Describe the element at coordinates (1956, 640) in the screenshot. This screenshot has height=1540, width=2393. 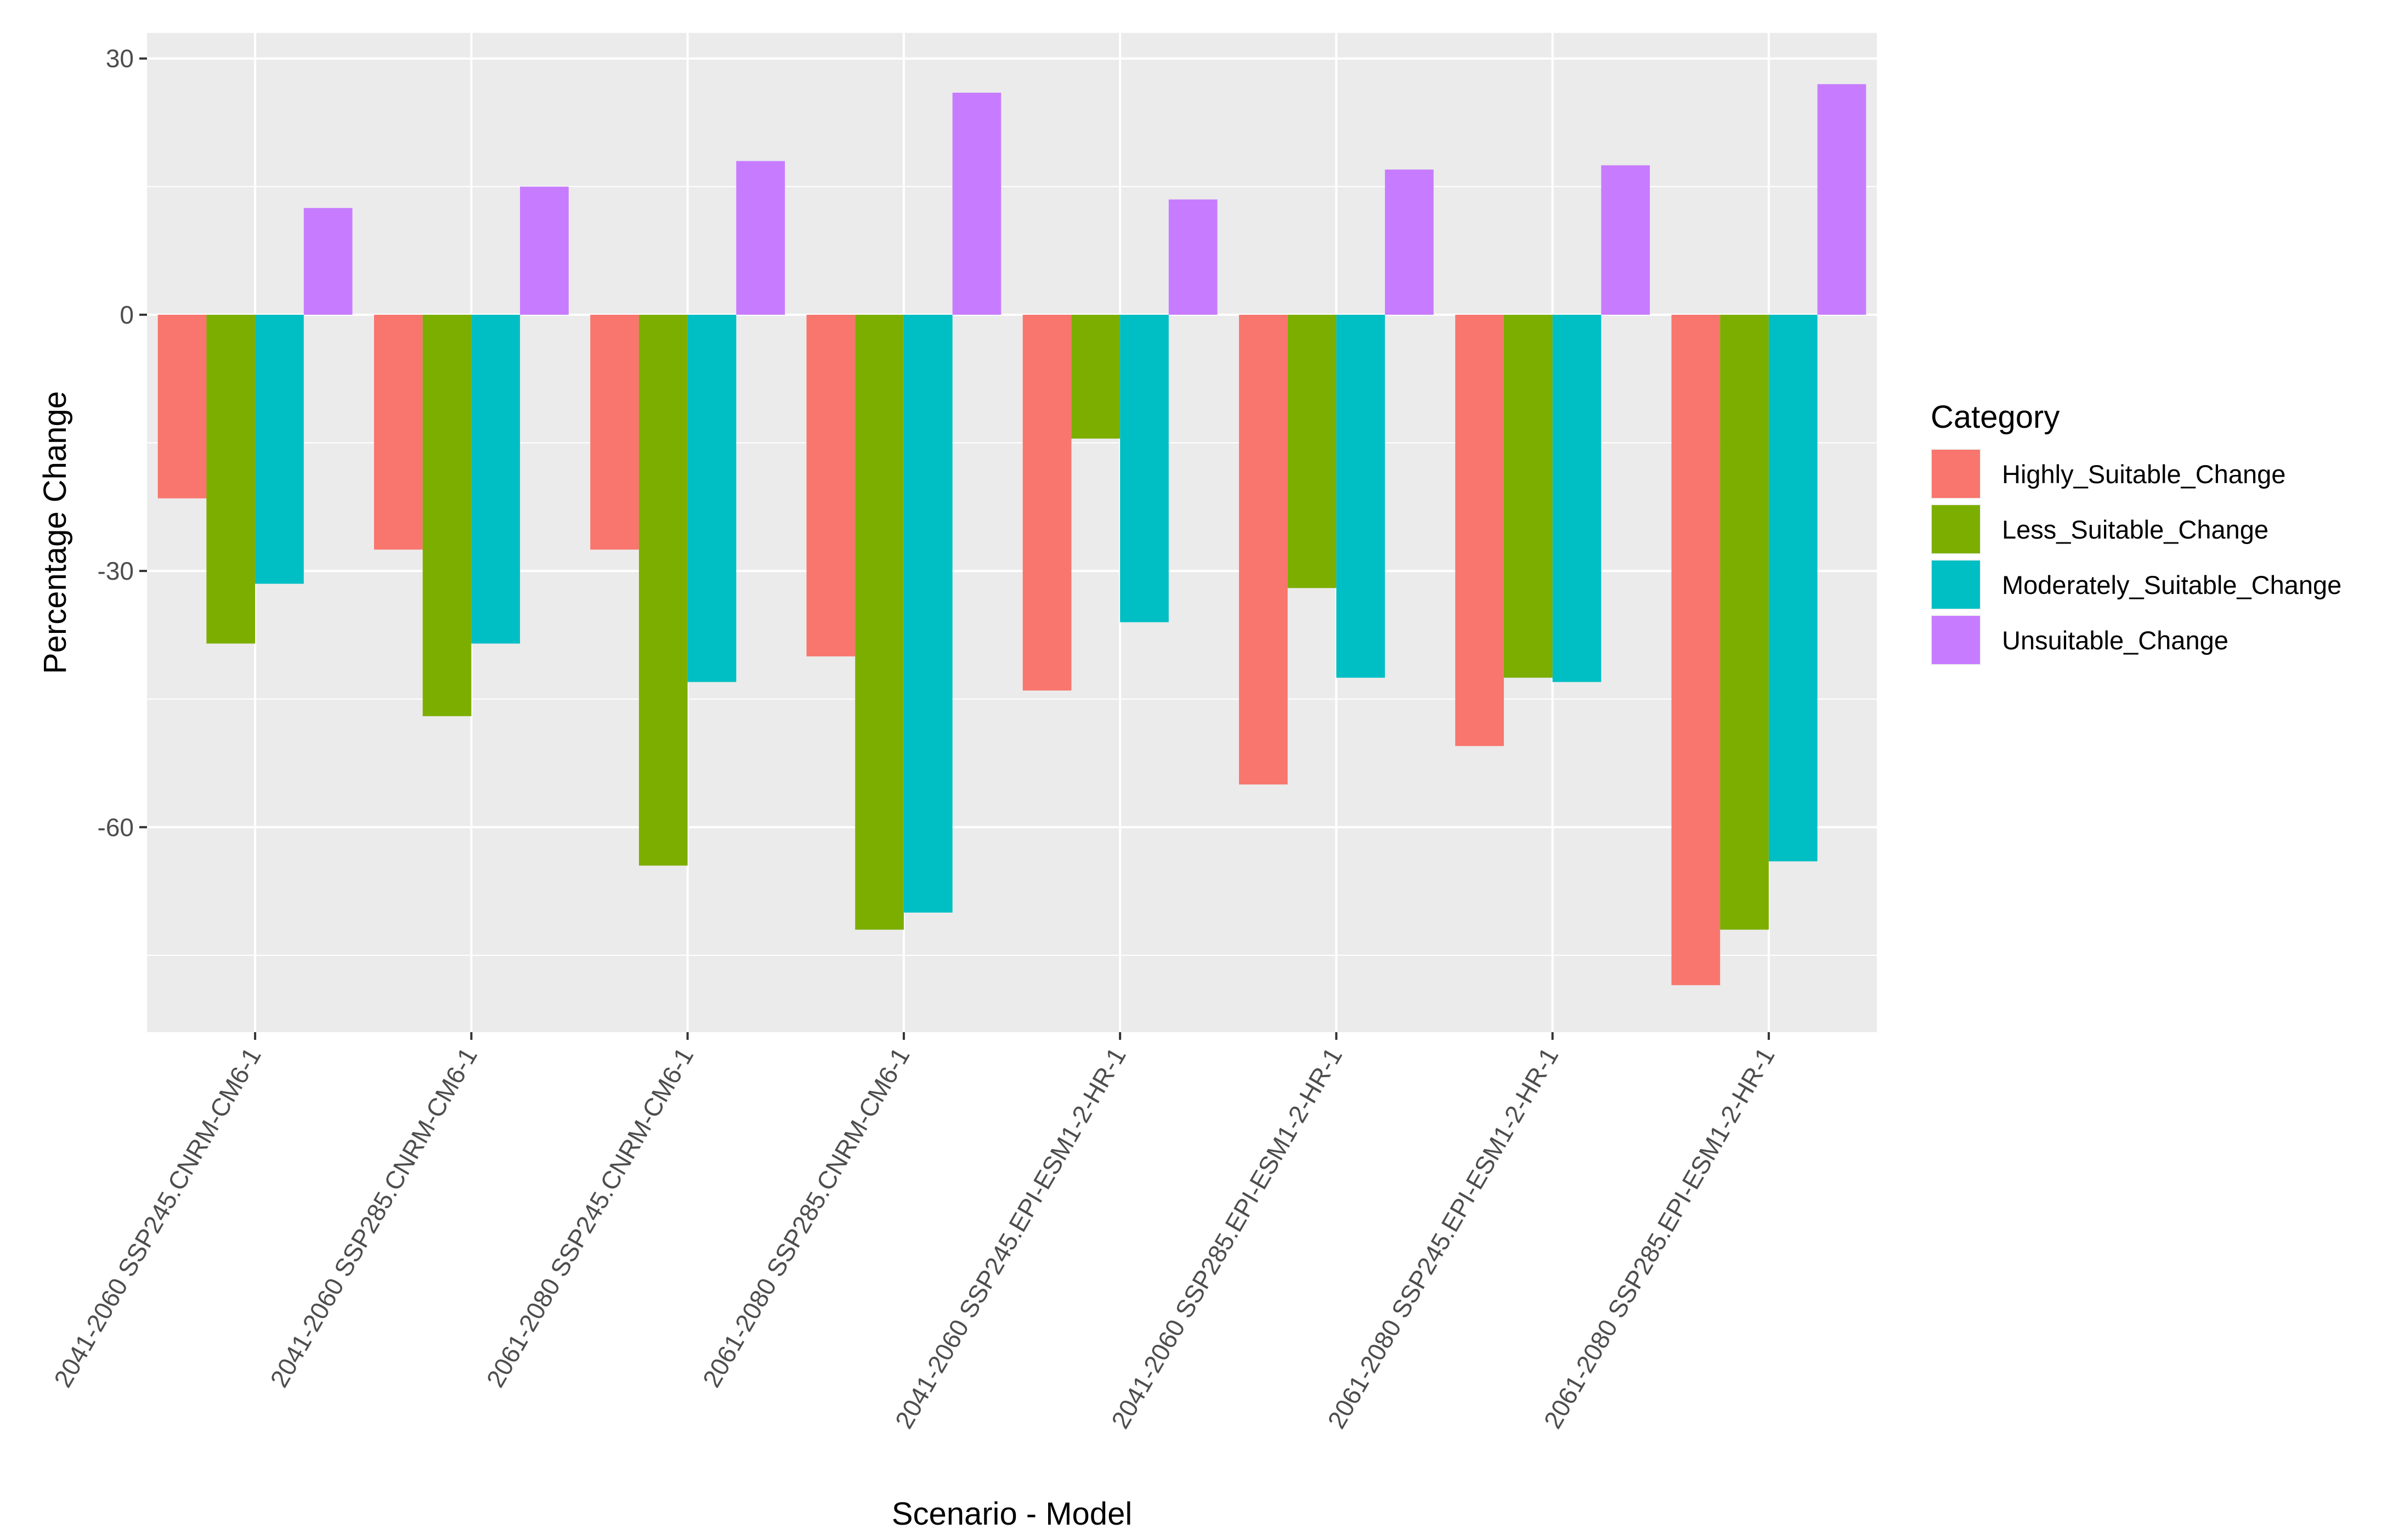
I see `legend-key-unsuitable-change` at that location.